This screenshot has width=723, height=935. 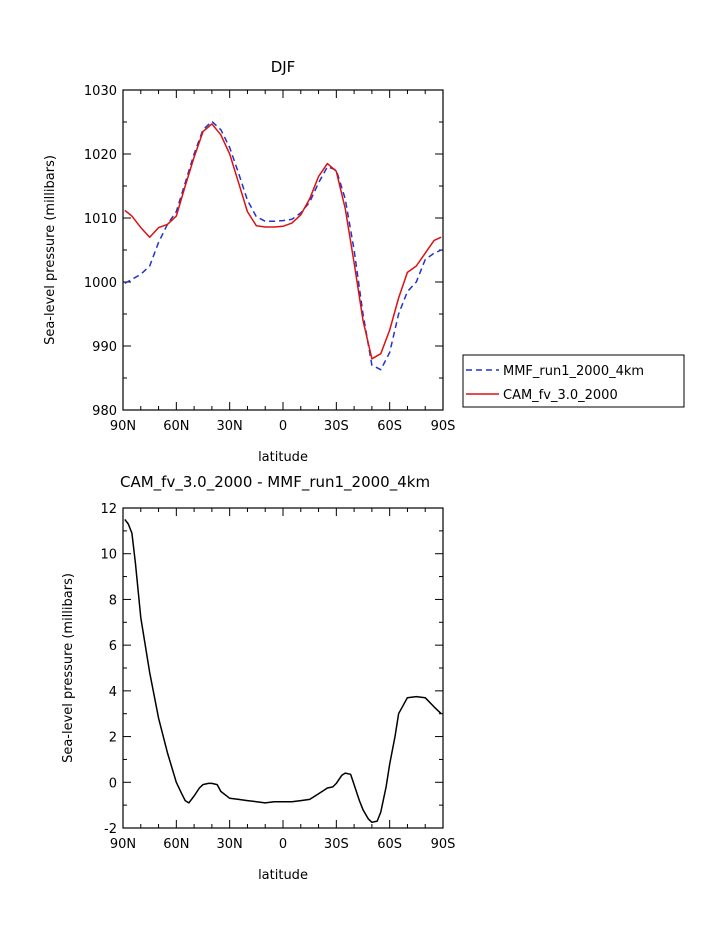 What do you see at coordinates (560, 395) in the screenshot?
I see `legend-label-cam: CAM_fv_3.0_2000` at bounding box center [560, 395].